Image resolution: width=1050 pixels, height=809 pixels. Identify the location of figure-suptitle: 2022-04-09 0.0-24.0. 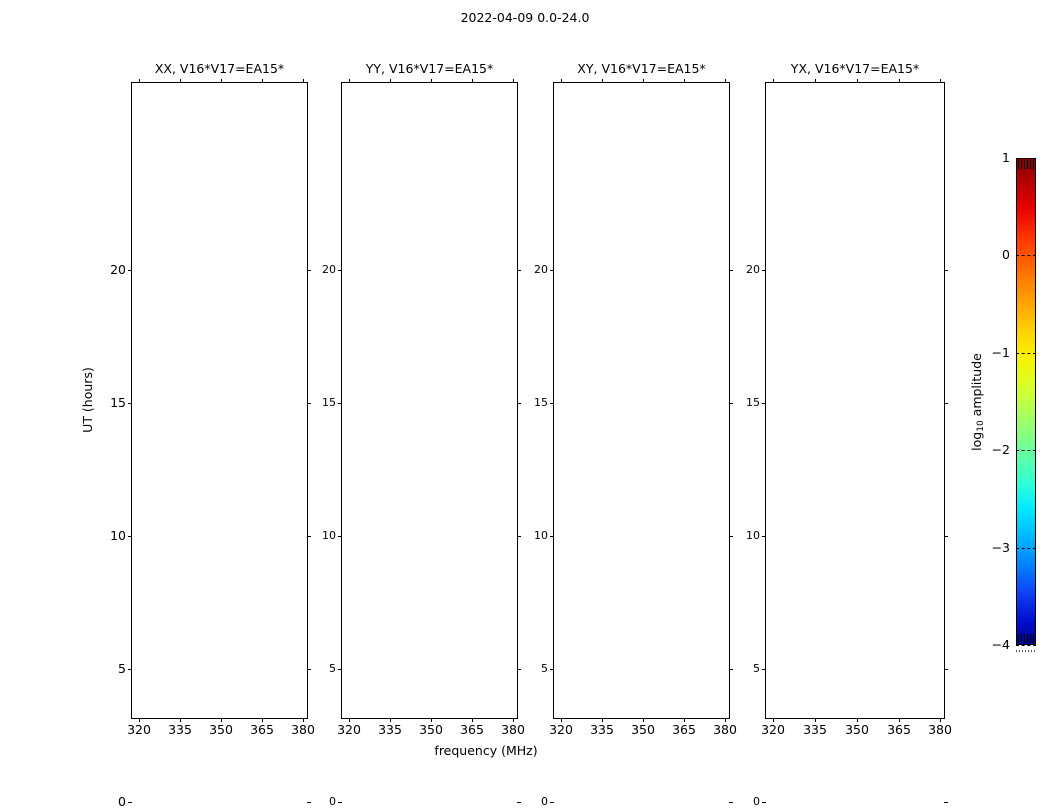
(525, 17).